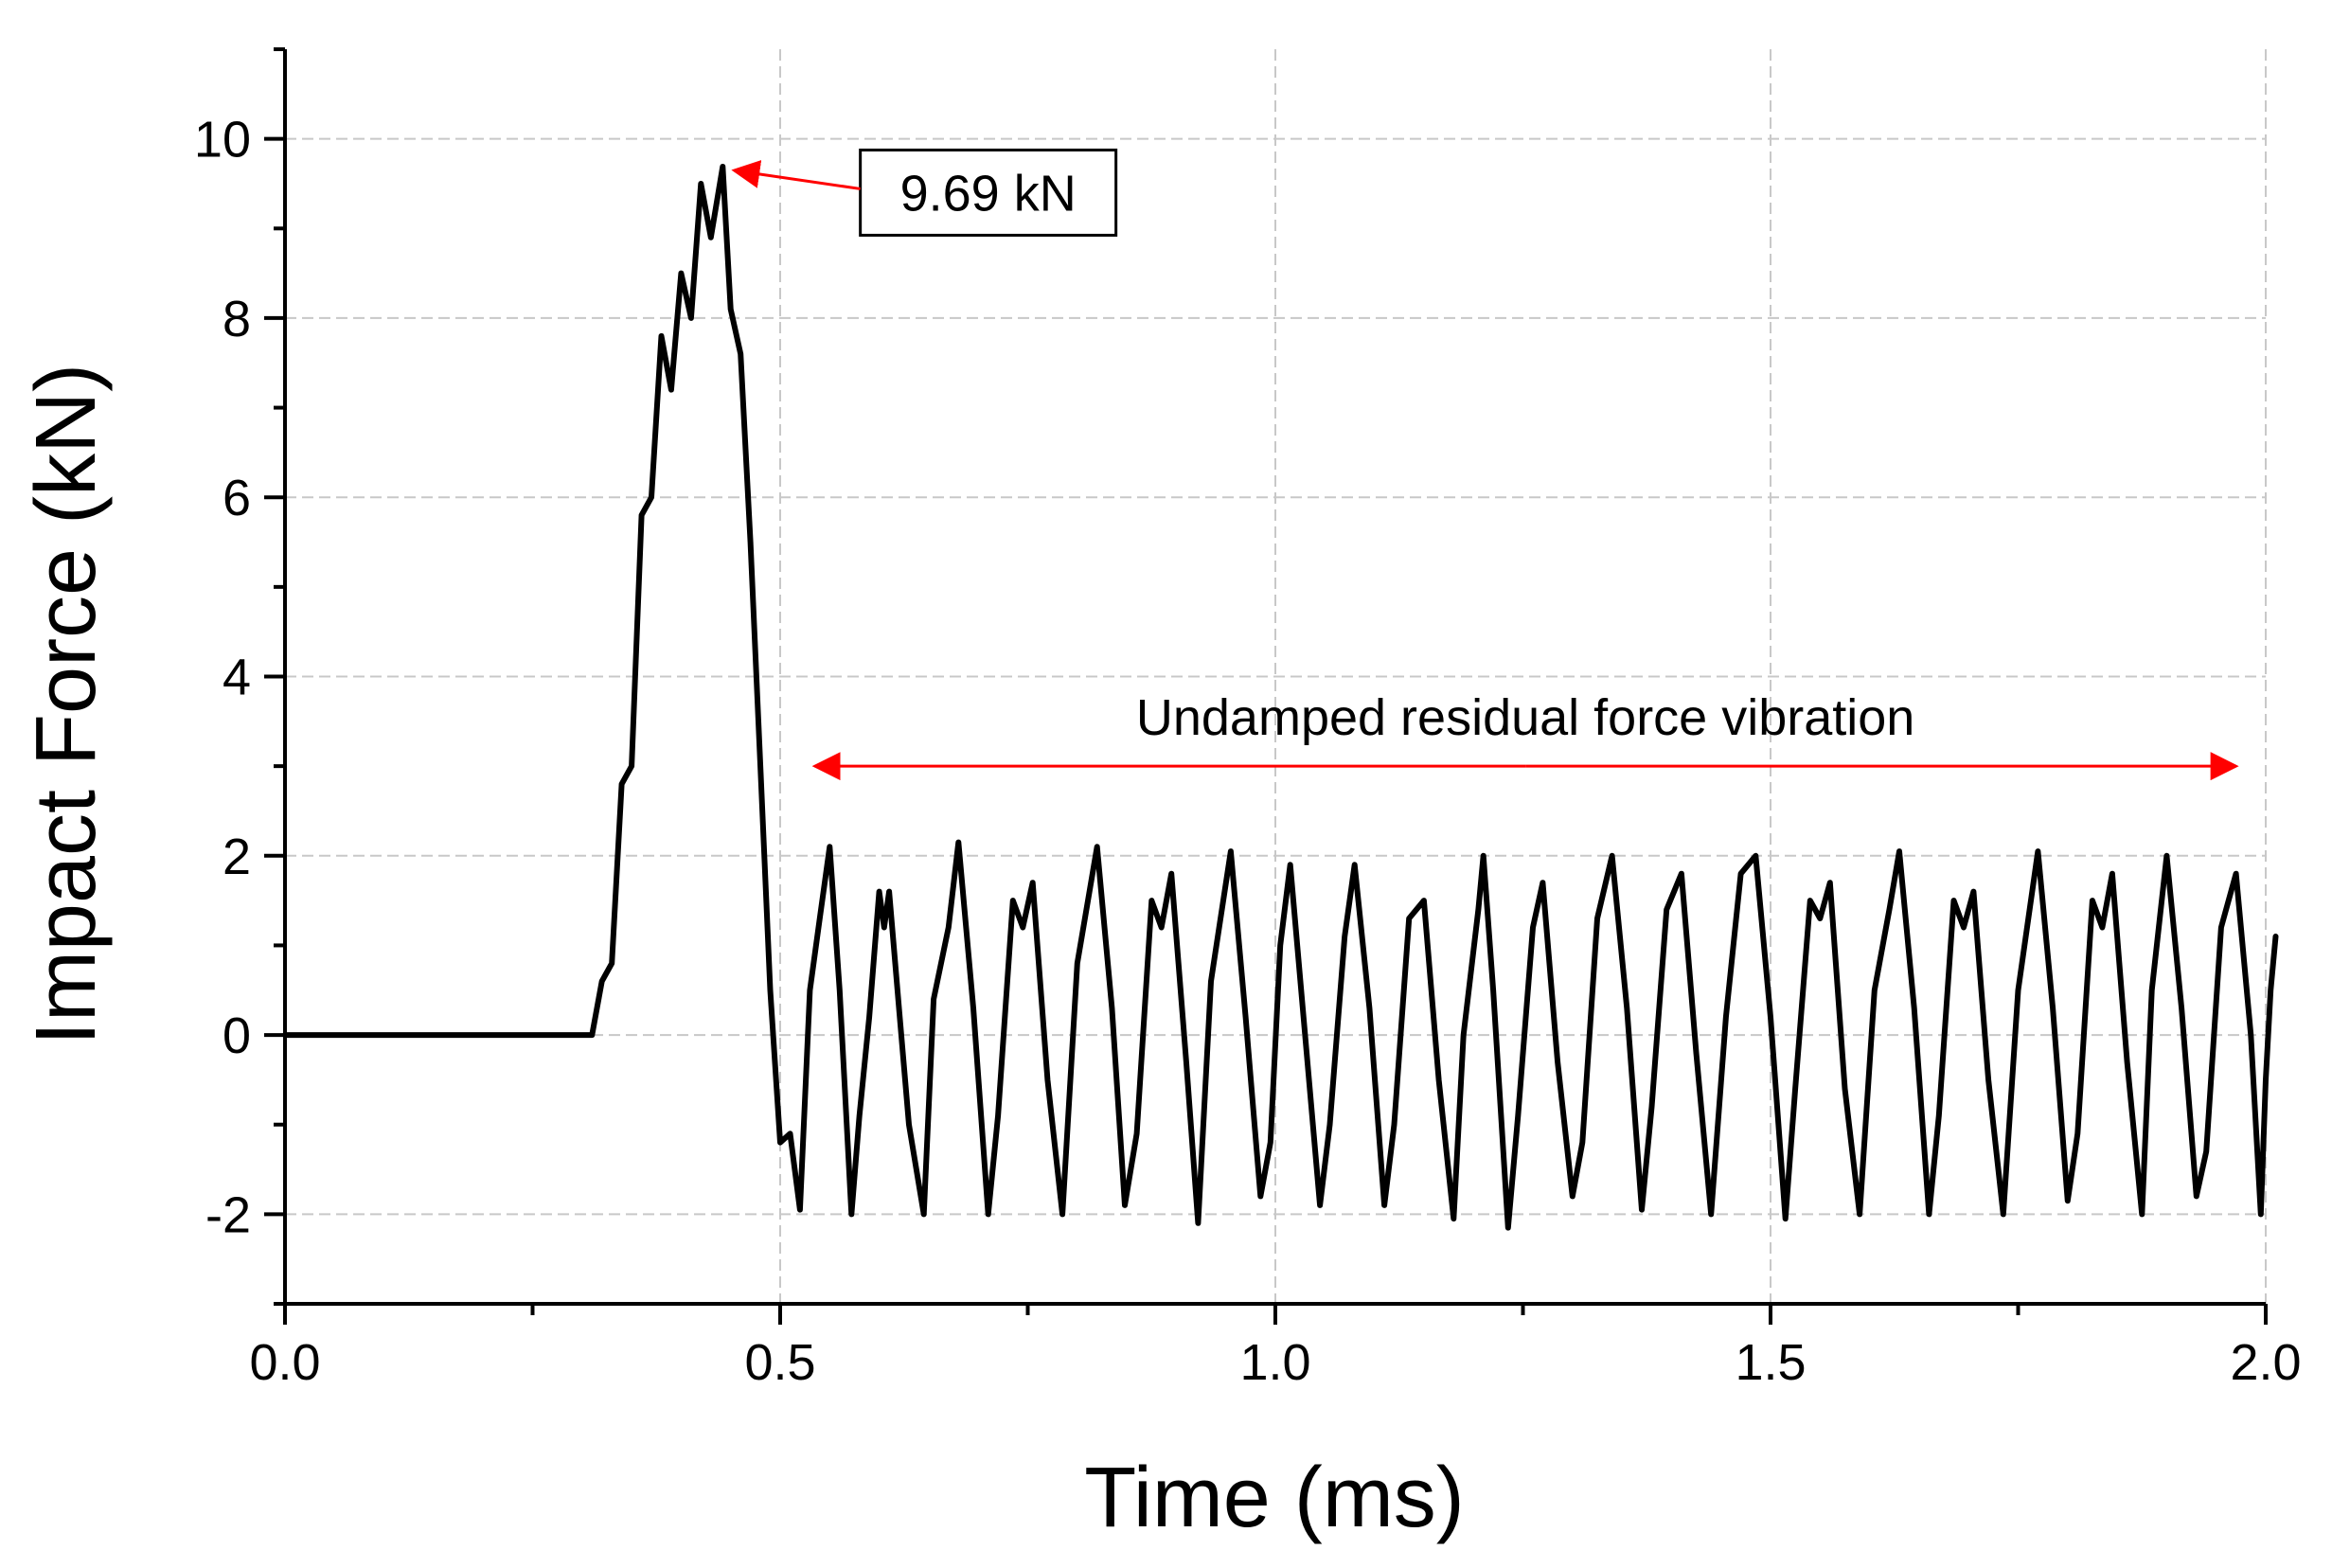 The width and height of the screenshot is (2332, 1568). What do you see at coordinates (237, 498) in the screenshot?
I see `y-tick-label: 6` at bounding box center [237, 498].